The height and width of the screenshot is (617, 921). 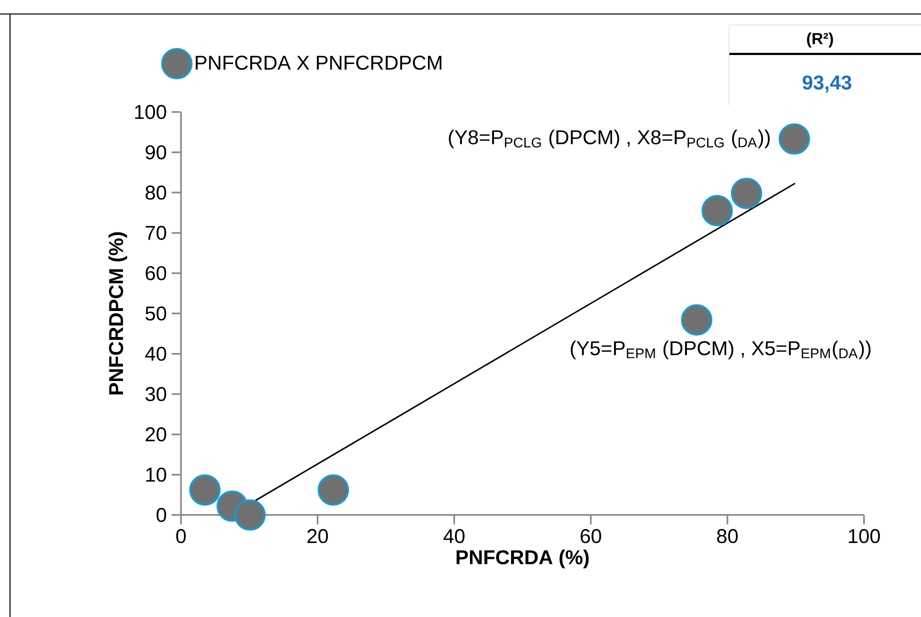 What do you see at coordinates (156, 434) in the screenshot?
I see `y-tick-label: 20` at bounding box center [156, 434].